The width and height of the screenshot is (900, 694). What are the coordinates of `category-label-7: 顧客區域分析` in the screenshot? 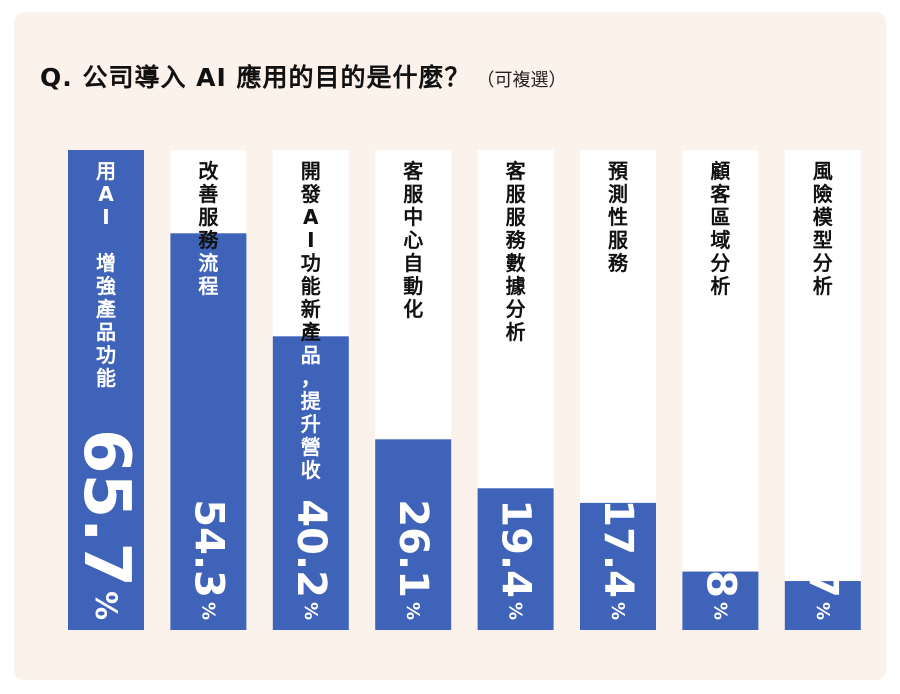 It's located at (720, 228).